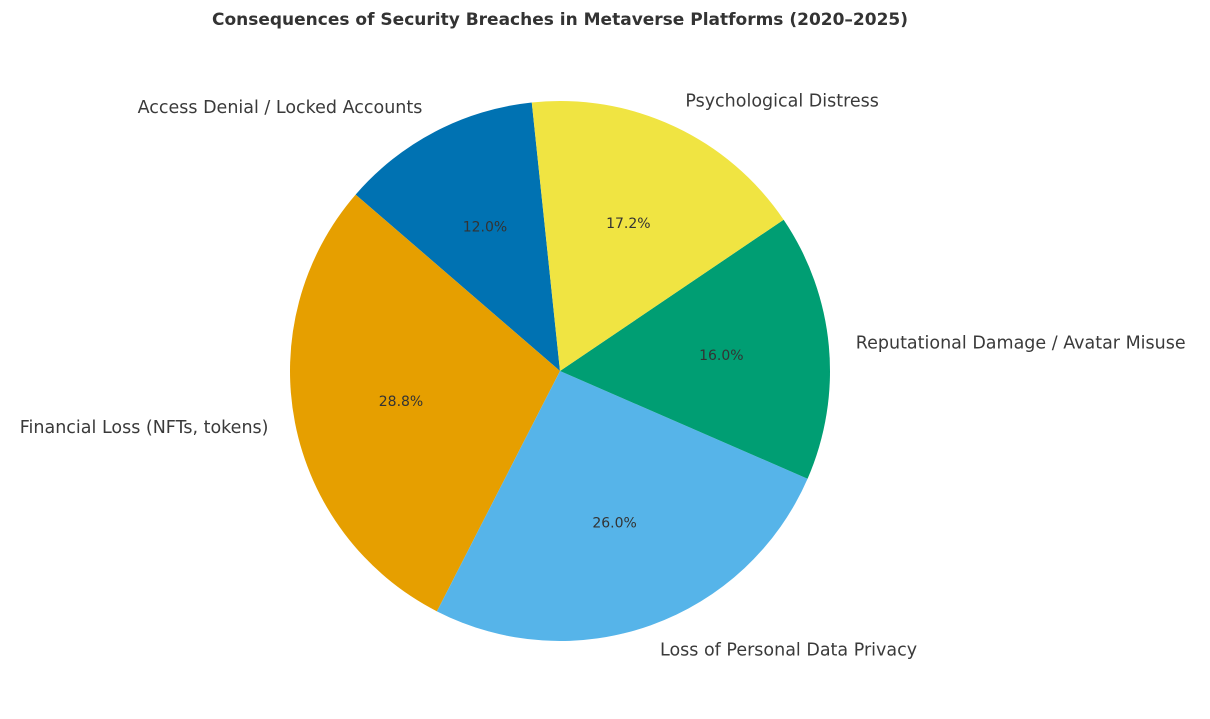  Describe the element at coordinates (280, 108) in the screenshot. I see `pie-category-label: Access Denial / Locked Accounts` at that location.